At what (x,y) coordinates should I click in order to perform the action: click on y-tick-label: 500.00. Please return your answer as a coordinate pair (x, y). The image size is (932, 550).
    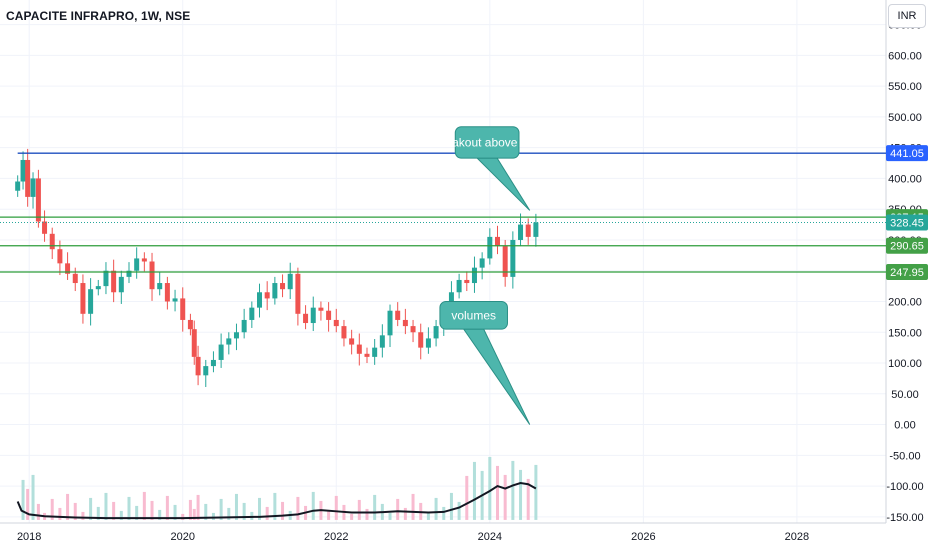
    Looking at the image, I should click on (905, 118).